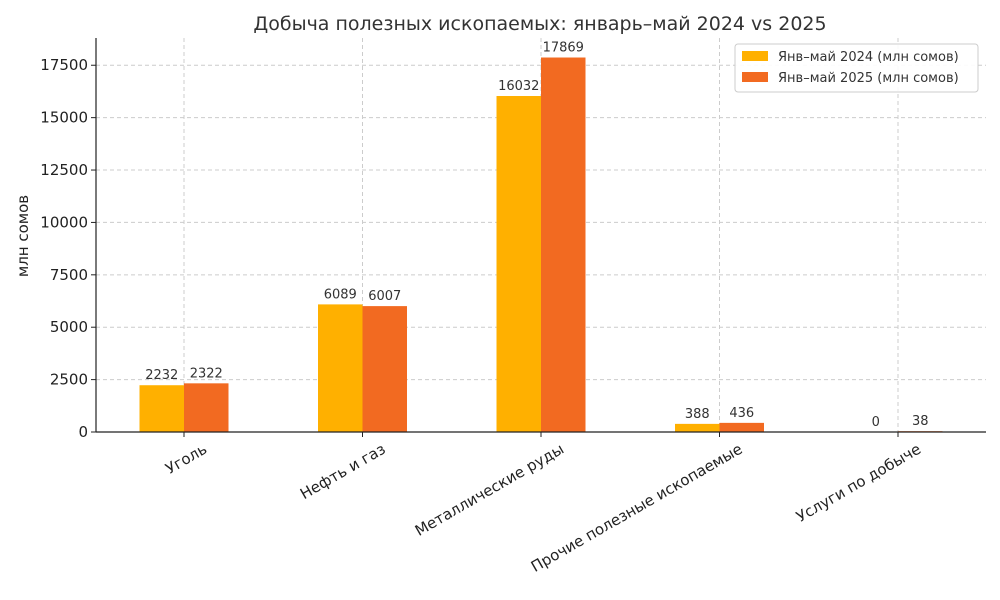  Describe the element at coordinates (69, 275) in the screenshot. I see `y-tick-label: 7500` at that location.